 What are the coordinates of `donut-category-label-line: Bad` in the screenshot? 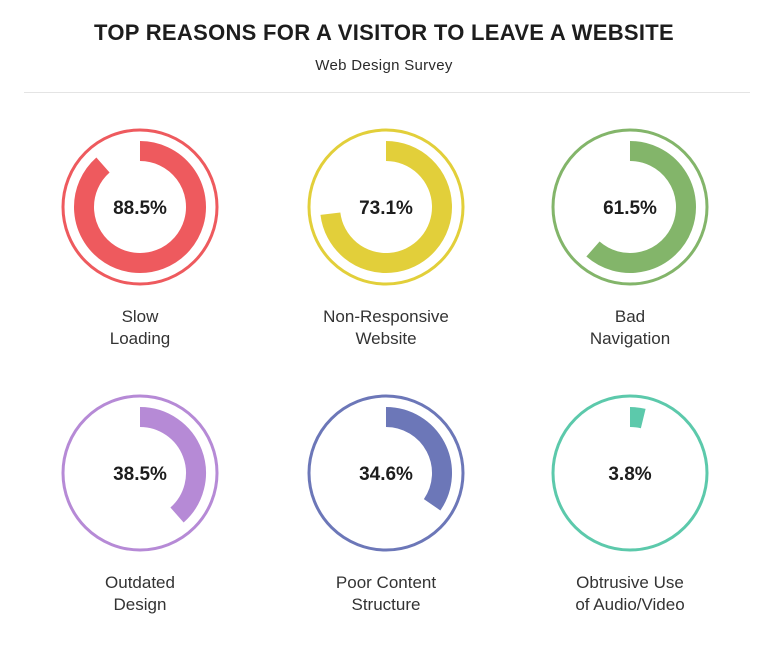 It's located at (630, 316).